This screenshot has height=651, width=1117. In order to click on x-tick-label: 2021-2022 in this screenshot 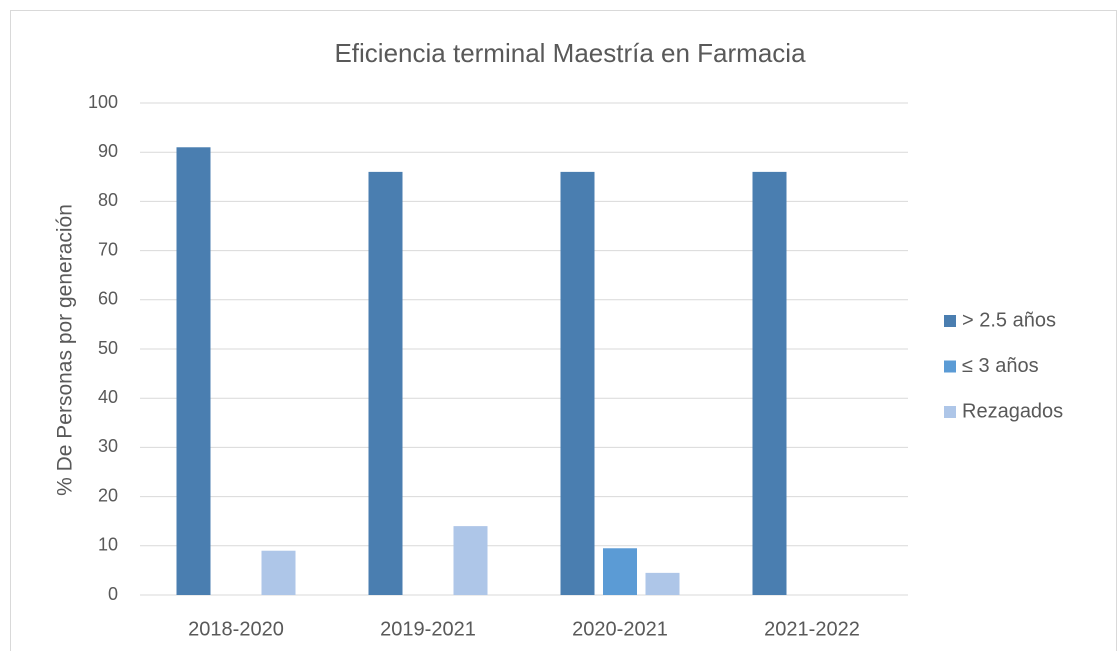, I will do `click(812, 629)`.